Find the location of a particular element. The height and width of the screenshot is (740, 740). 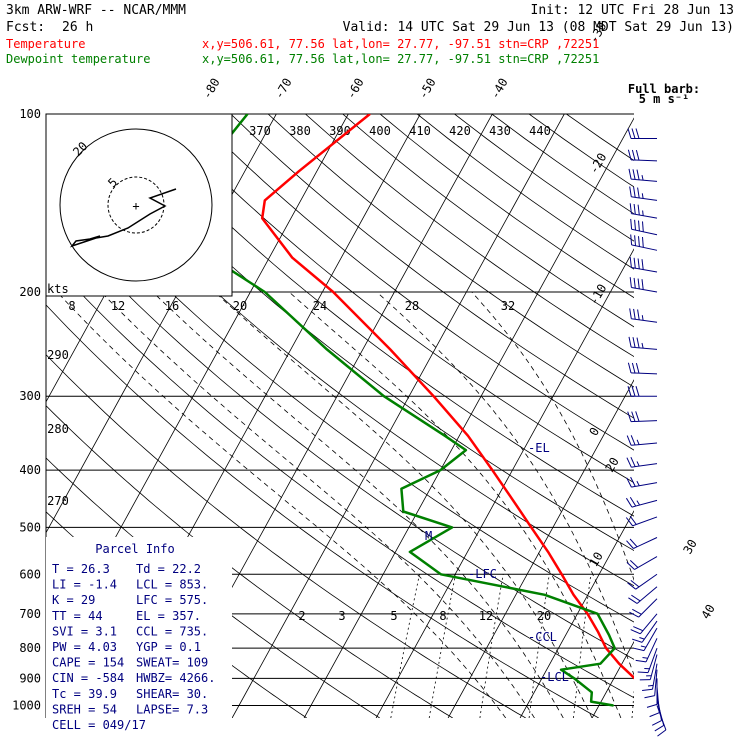

isotherm-line is located at coordinates (576, 614).